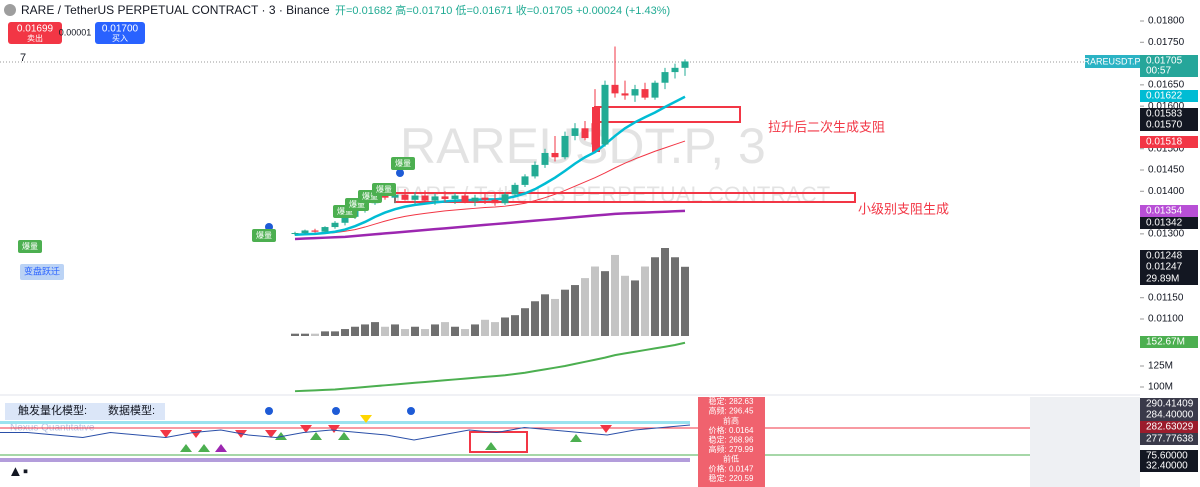  I want to click on interval-count: 7, so click(23, 58).